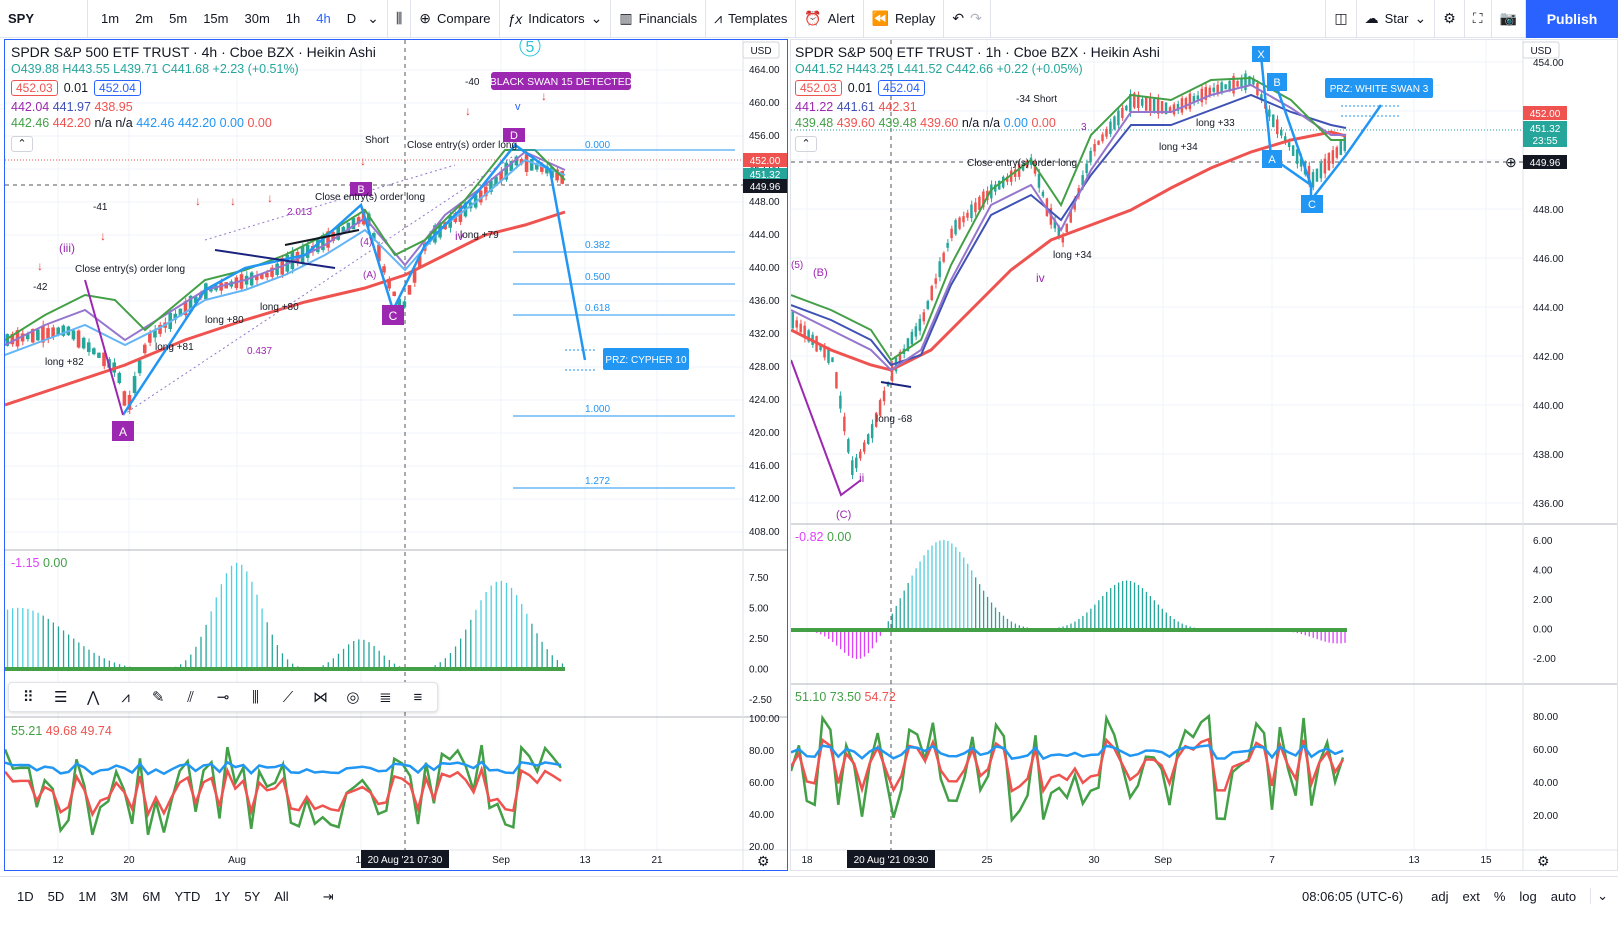 This screenshot has height=938, width=1618. Describe the element at coordinates (1509, 19) in the screenshot. I see `snapshot-button: 📷` at that location.